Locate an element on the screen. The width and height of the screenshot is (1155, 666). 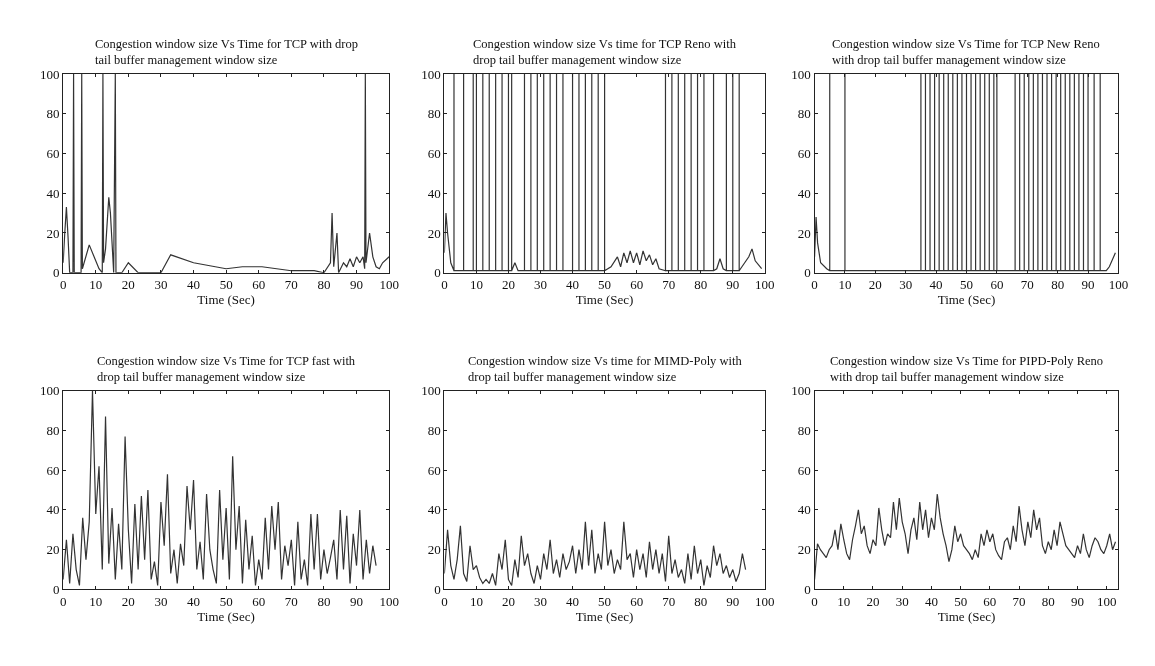
chart-title: Congestion window size Vs Time for TCP with drop tail buffer management window size is located at coordinates (226, 52).